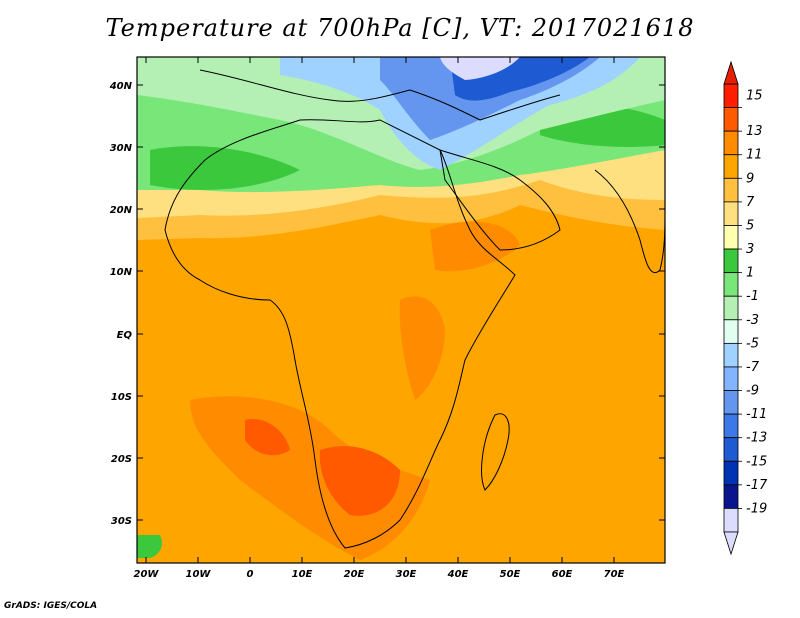 The height and width of the screenshot is (618, 800). Describe the element at coordinates (147, 574) in the screenshot. I see `lon-tick-label: 20W` at that location.